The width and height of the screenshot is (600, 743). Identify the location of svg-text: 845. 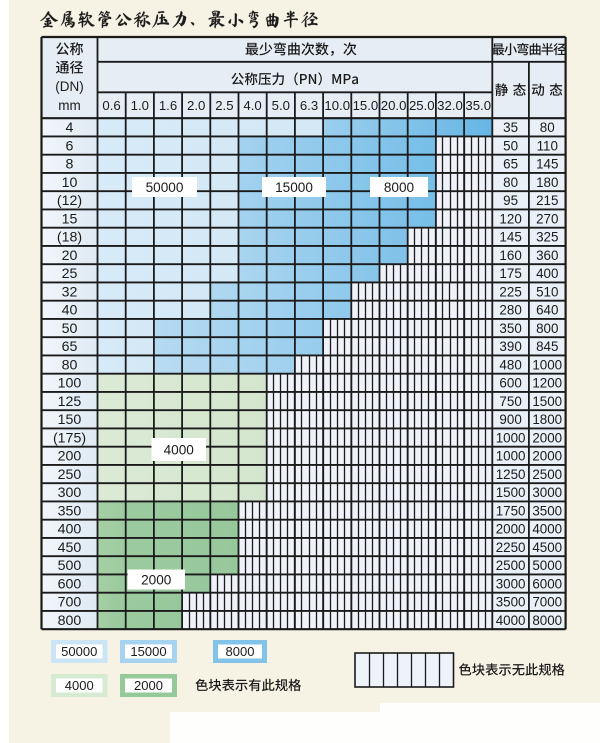
(547, 346).